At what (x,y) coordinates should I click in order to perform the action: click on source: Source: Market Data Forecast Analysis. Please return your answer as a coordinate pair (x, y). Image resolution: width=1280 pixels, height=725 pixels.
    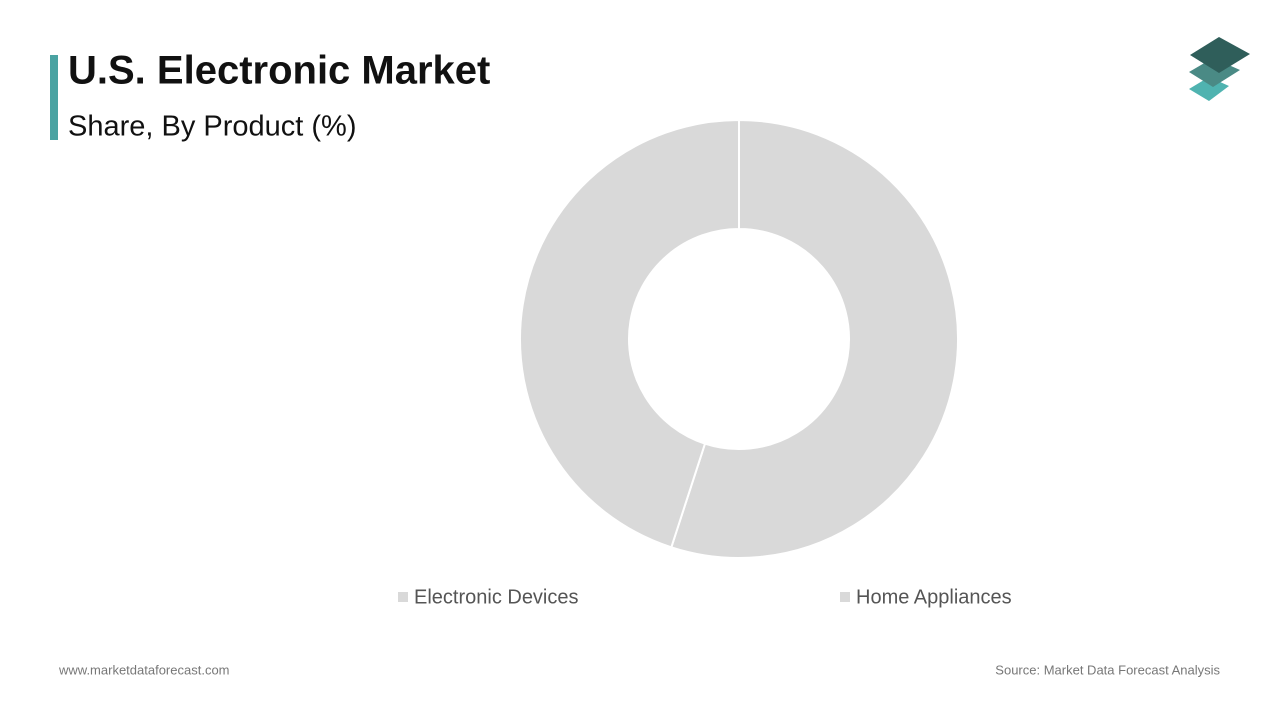
    Looking at the image, I should click on (1107, 669).